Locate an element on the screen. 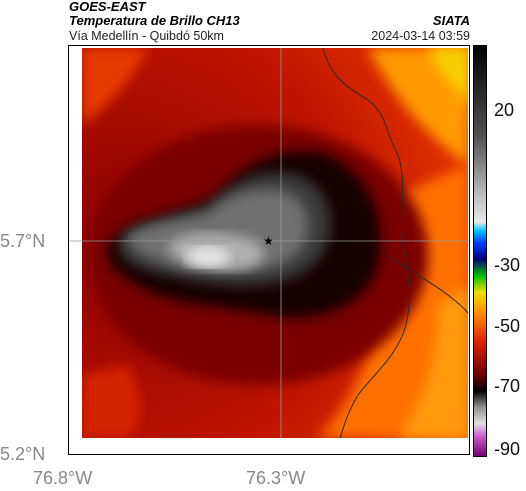 Image resolution: width=526 pixels, height=491 pixels. x-tick-label: 76.8°W is located at coordinates (63, 478).